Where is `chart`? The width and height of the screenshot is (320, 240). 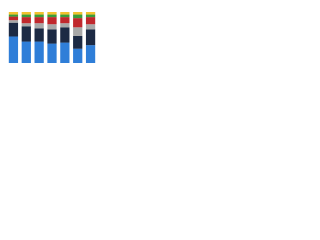
chart is located at coordinates (52, 37).